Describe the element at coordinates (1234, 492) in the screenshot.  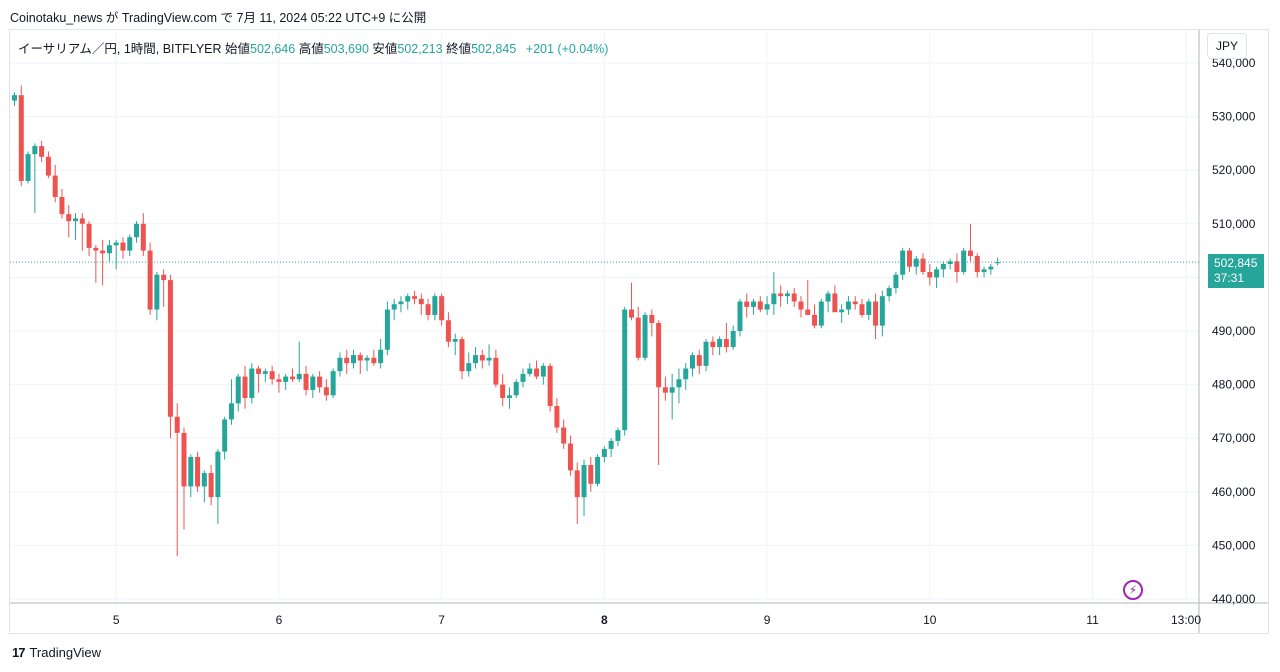
I see `price-tick-label: 460,000` at that location.